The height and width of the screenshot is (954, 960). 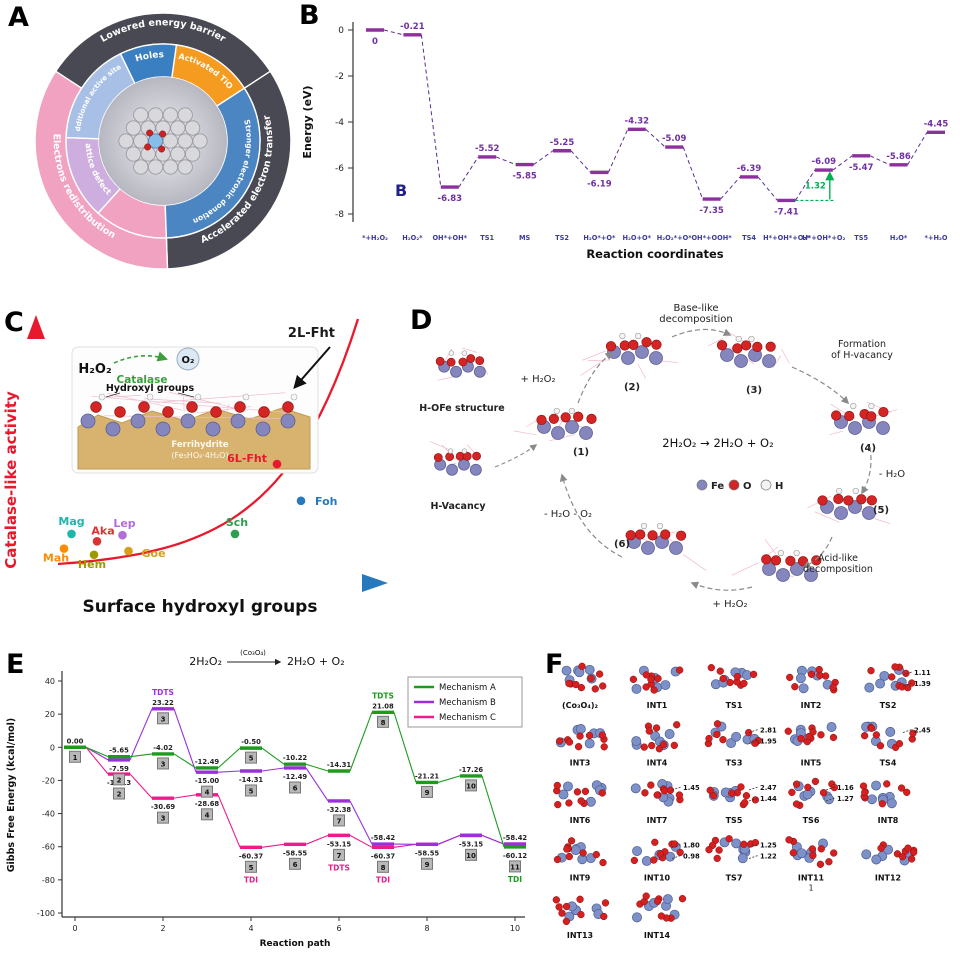 I want to click on o2-bubble, so click(x=188, y=359).